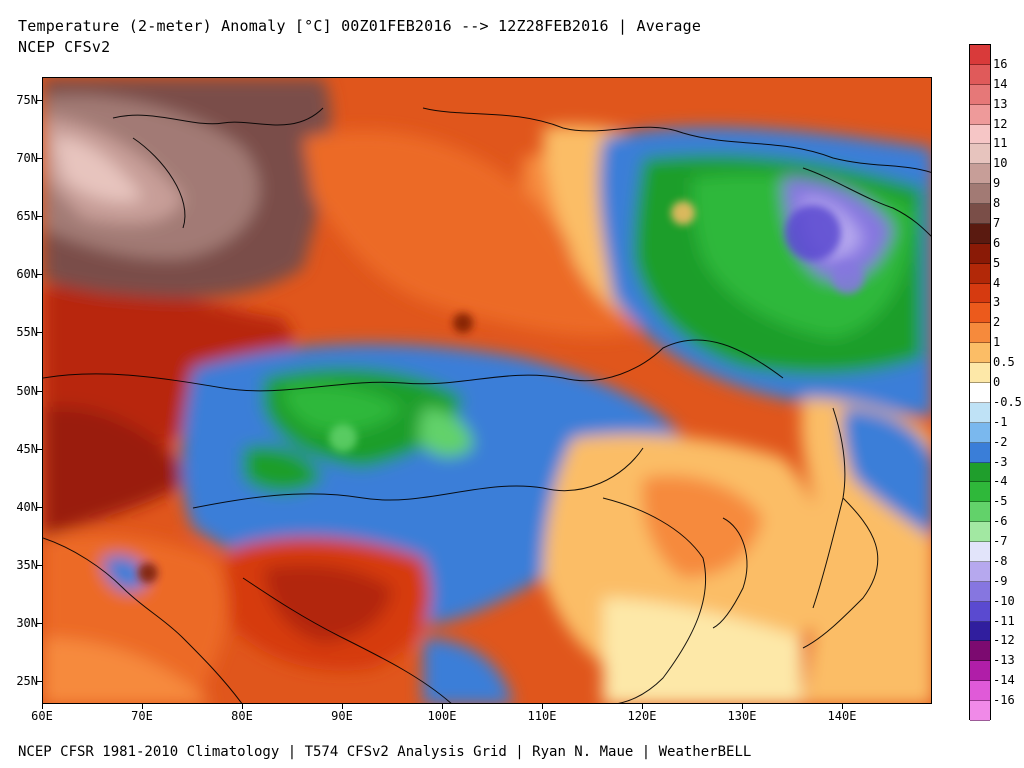 The height and width of the screenshot is (768, 1024). What do you see at coordinates (997, 302) in the screenshot?
I see `color-scale-label: 3` at bounding box center [997, 302].